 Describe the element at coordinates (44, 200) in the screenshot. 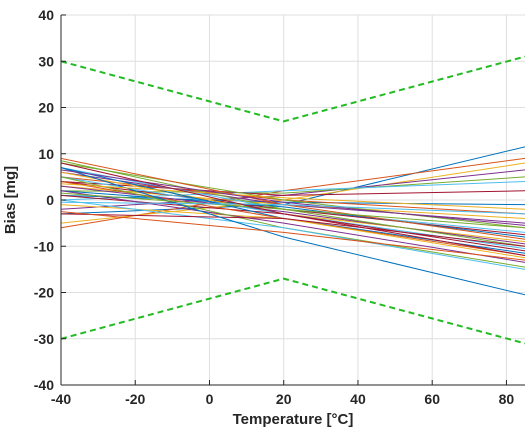

I see `y-tick-labels: 40 30 20 10 0 -10 -20 -30 -40` at that location.